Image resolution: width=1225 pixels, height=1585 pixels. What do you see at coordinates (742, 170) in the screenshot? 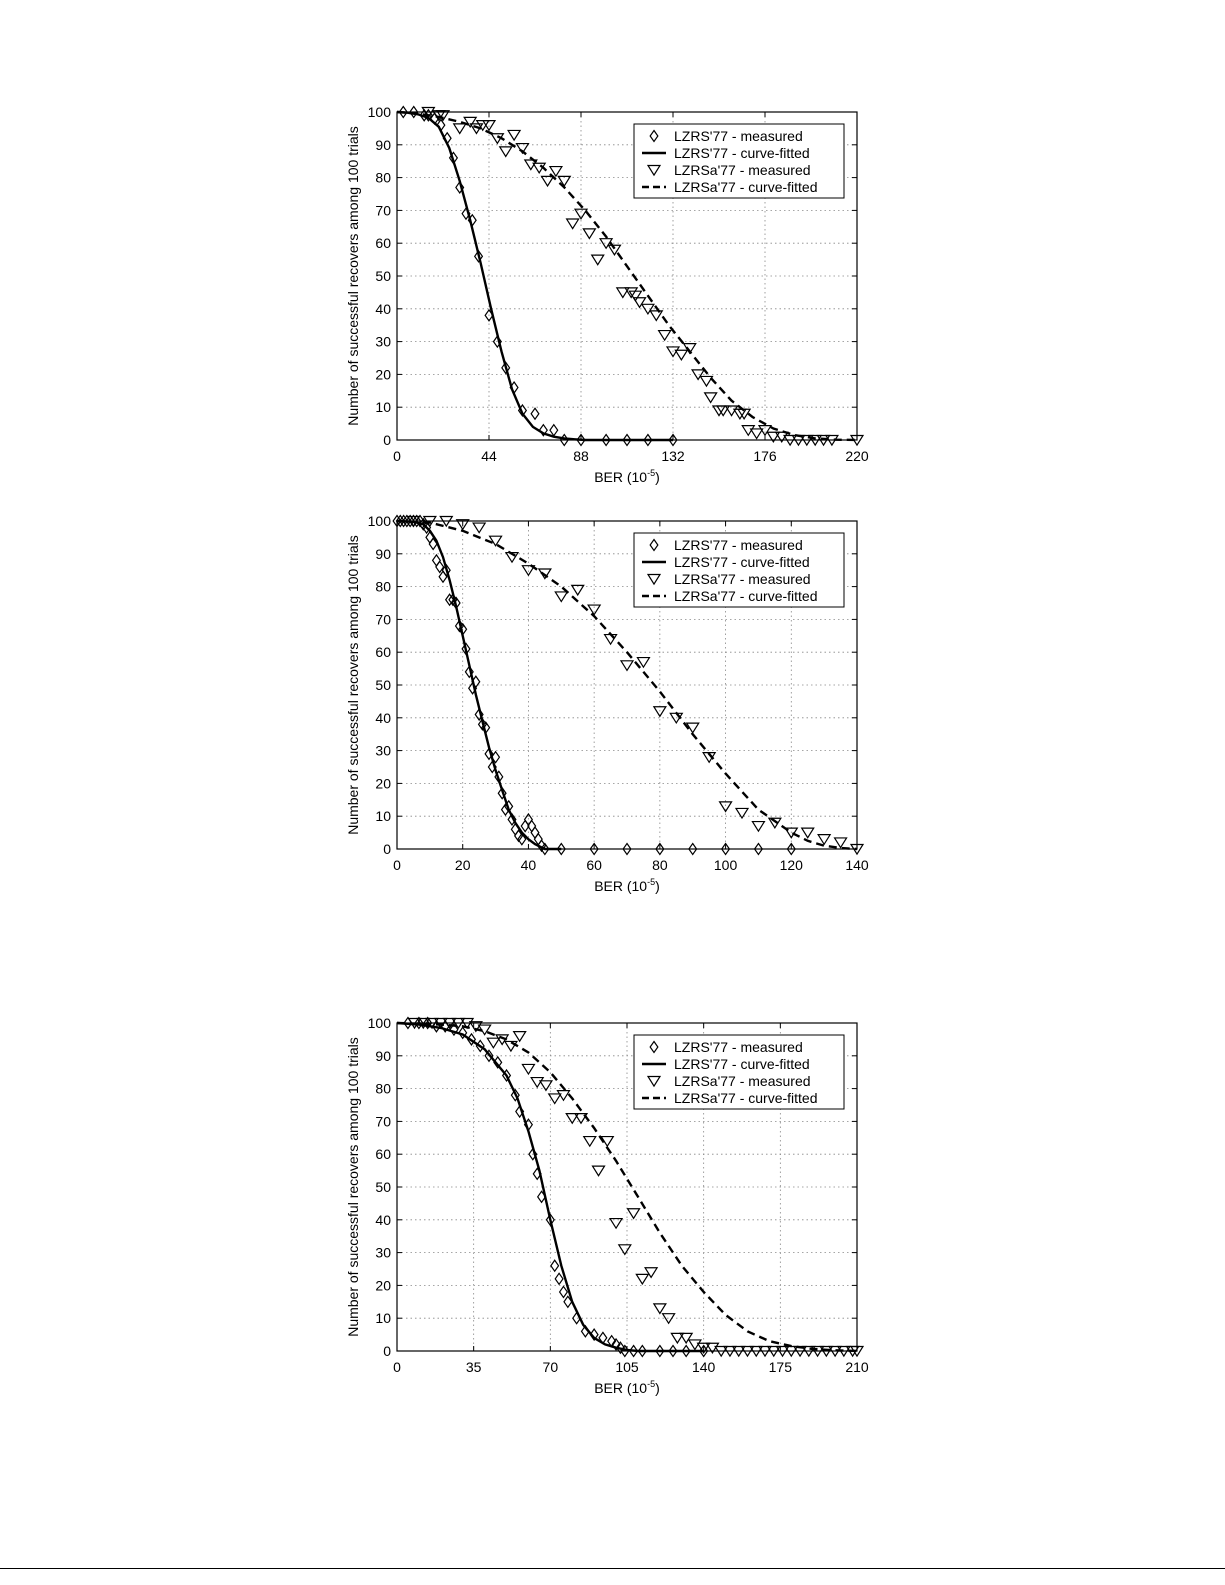
I see `legend-entry-label: LZRSa'77 - measured` at bounding box center [742, 170].